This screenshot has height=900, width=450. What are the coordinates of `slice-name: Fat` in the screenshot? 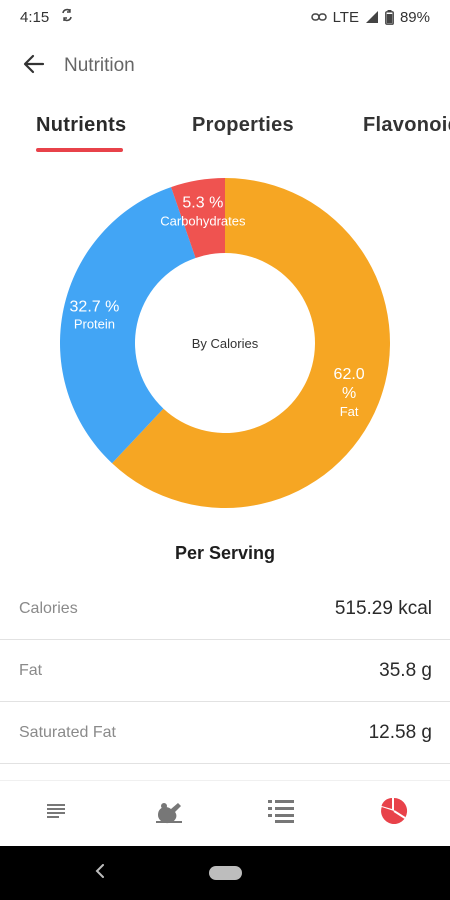 It's located at (349, 411).